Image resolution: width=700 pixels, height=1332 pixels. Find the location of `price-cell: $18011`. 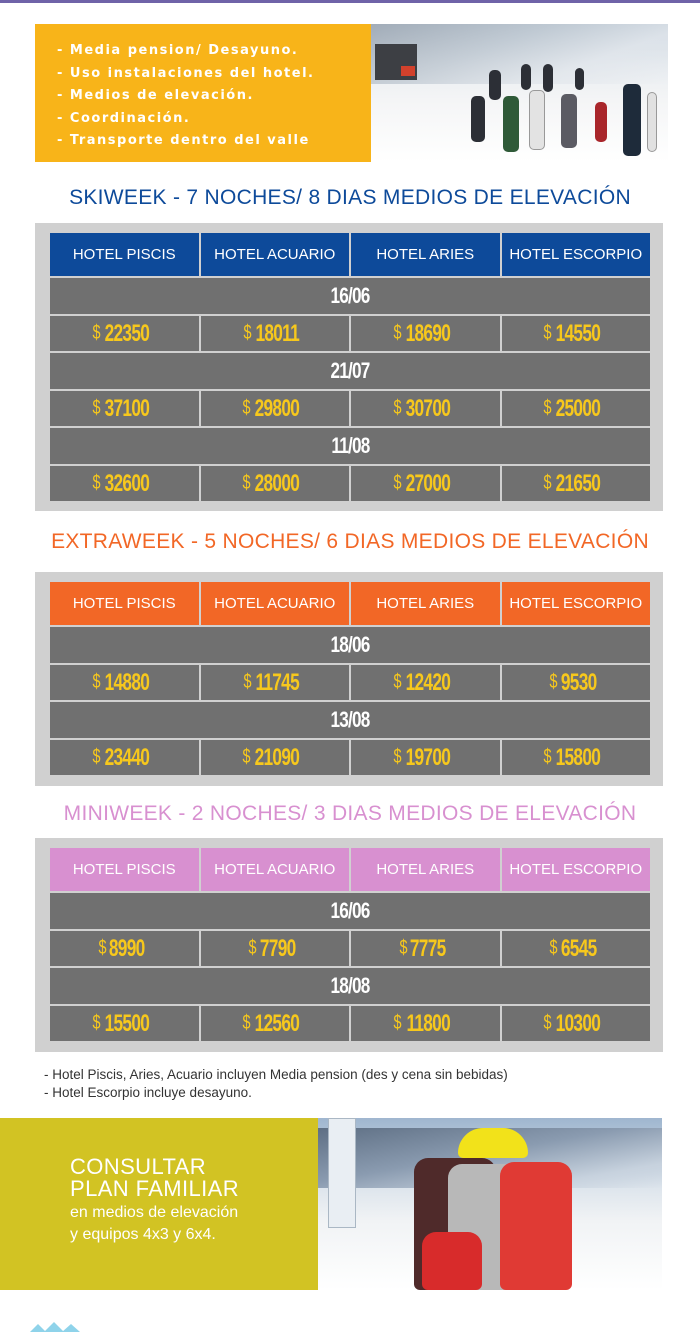

price-cell: $18011 is located at coordinates (274, 333).